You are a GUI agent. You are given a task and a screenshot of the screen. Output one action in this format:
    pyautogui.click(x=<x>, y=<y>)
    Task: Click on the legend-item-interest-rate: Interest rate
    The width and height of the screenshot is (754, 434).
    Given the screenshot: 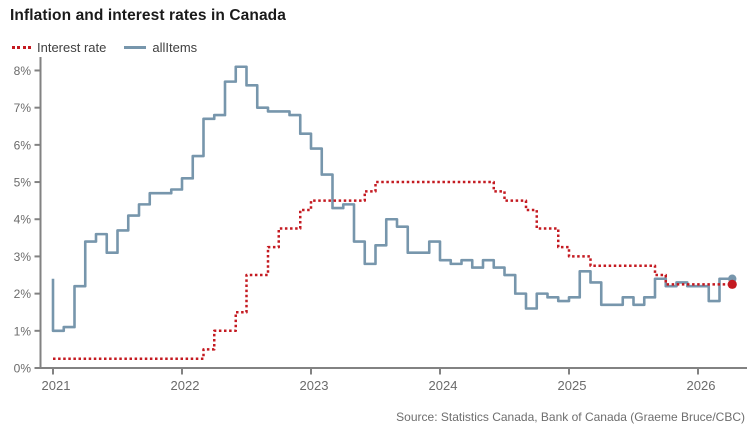 What is the action you would take?
    pyautogui.click(x=59, y=47)
    